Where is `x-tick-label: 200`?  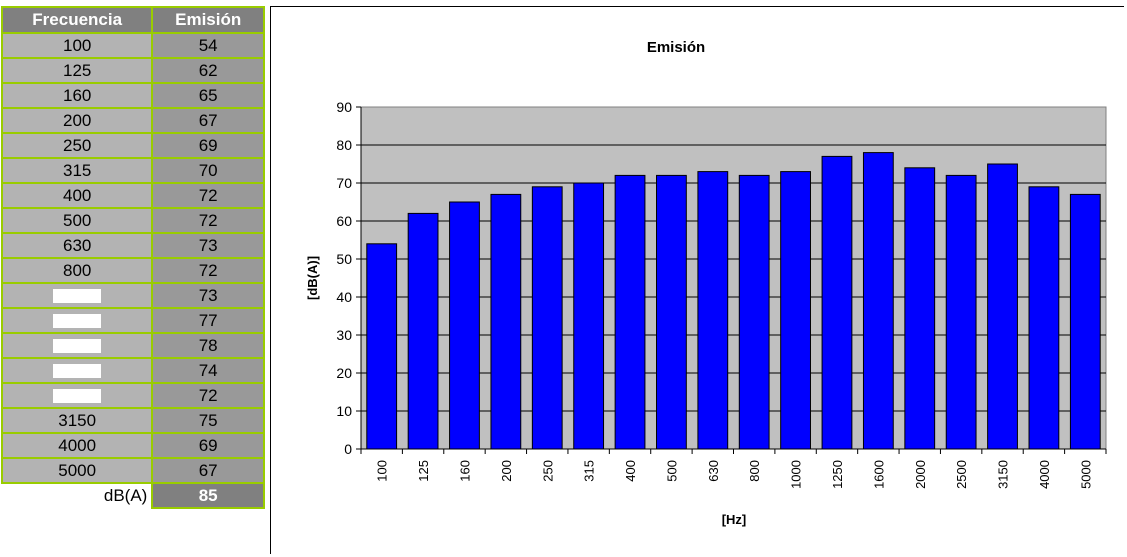
x-tick-label: 200 is located at coordinates (506, 471).